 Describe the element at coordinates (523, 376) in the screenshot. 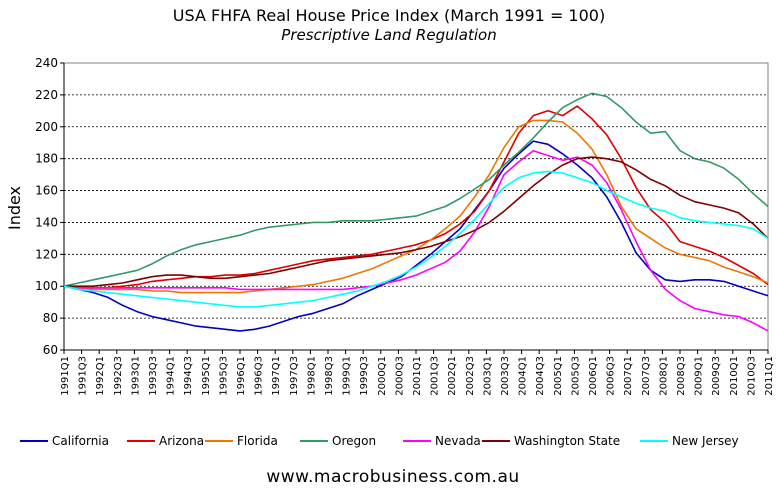

I see `x-tick-label-2004Q1: 2004Q1` at that location.